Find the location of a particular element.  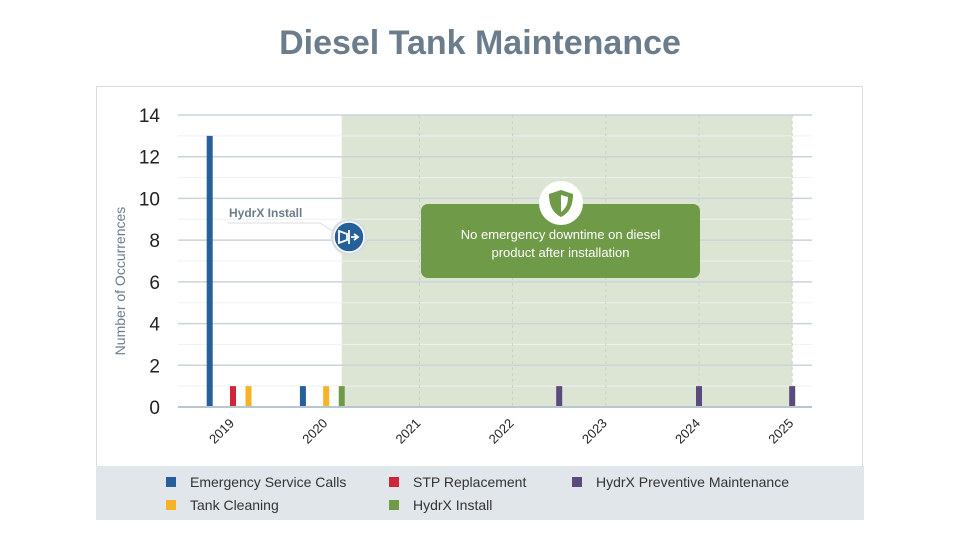

legend-label: STP Replacement is located at coordinates (470, 482).